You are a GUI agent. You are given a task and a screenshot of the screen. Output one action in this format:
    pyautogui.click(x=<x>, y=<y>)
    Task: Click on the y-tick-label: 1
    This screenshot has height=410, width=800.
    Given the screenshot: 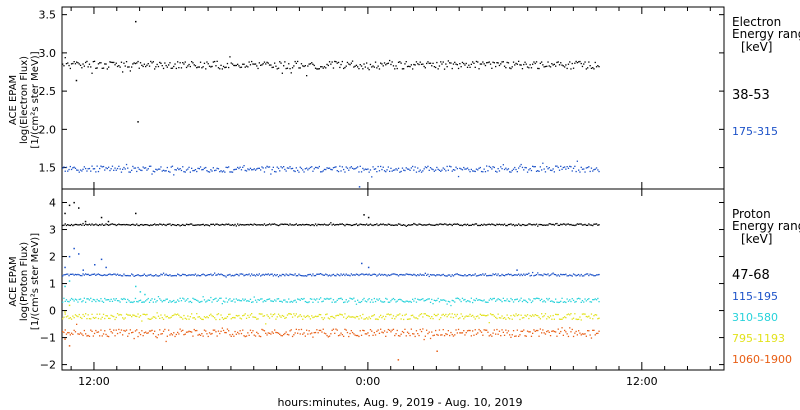 What is the action you would take?
    pyautogui.click(x=52, y=284)
    